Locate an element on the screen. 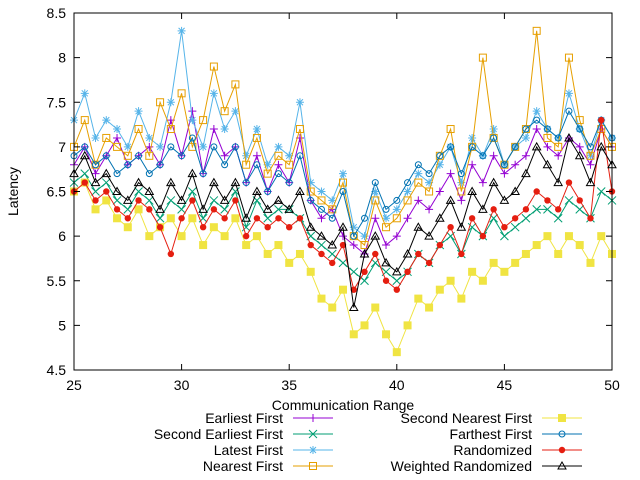 Image resolution: width=640 pixels, height=480 pixels. x-tick-label: 30 is located at coordinates (182, 385).